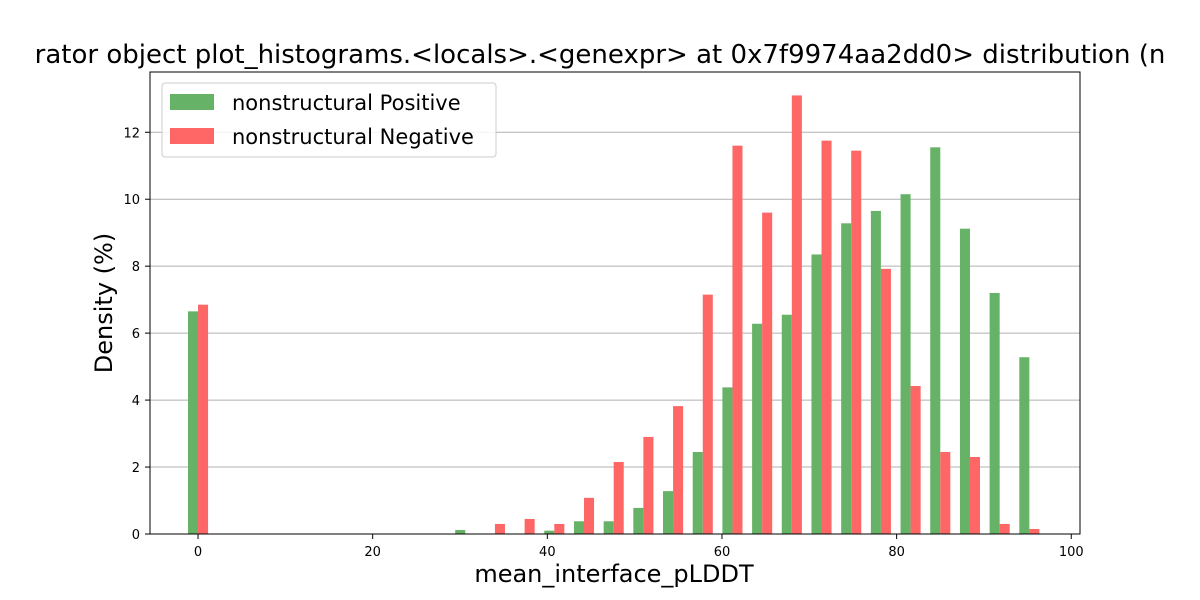  I want to click on legend-box, so click(329, 120).